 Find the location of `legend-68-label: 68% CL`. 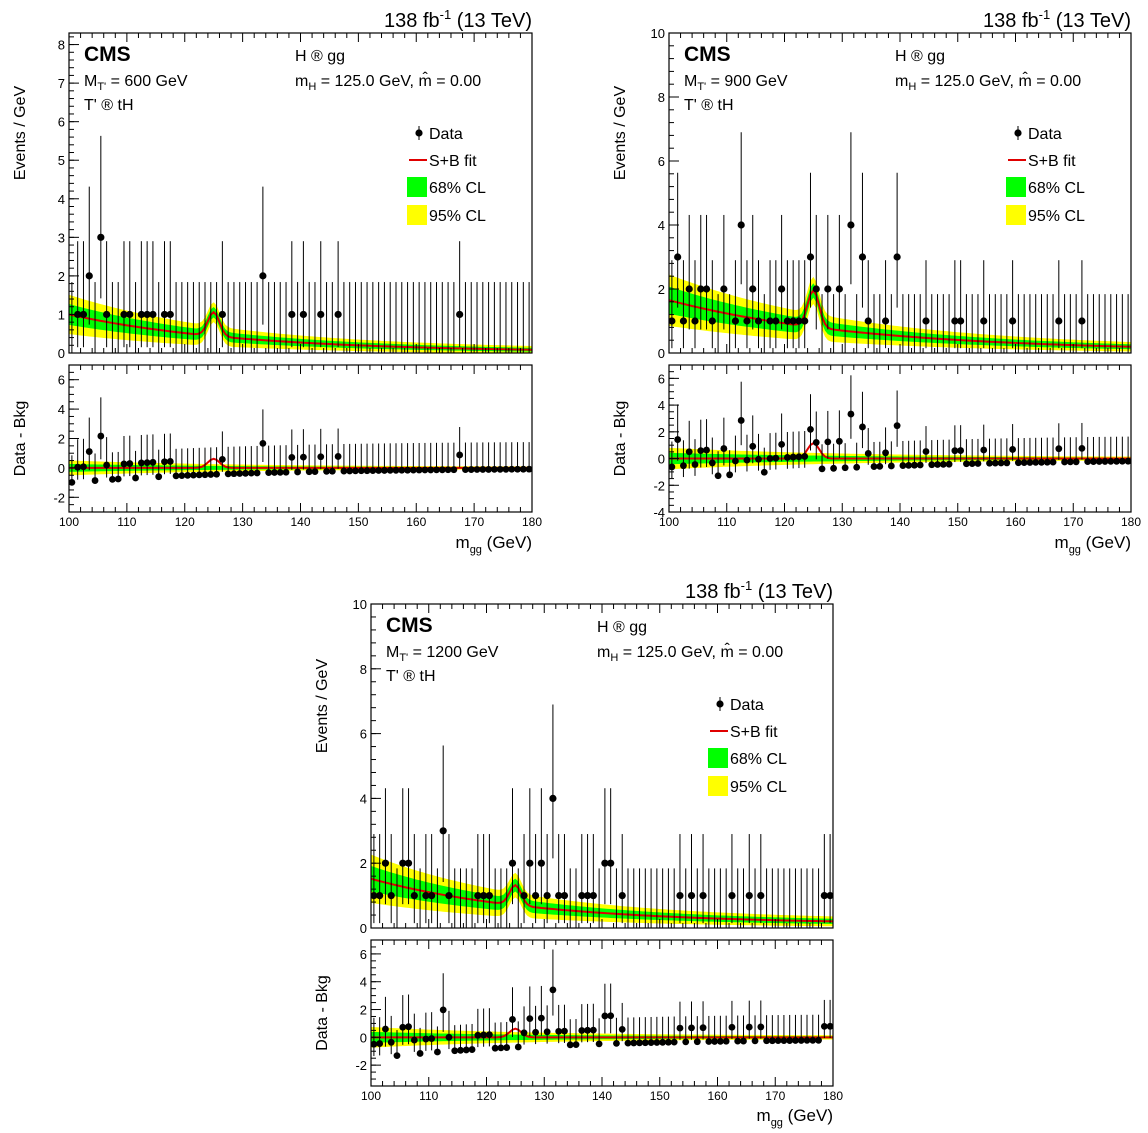

legend-68-label: 68% CL is located at coordinates (758, 759).